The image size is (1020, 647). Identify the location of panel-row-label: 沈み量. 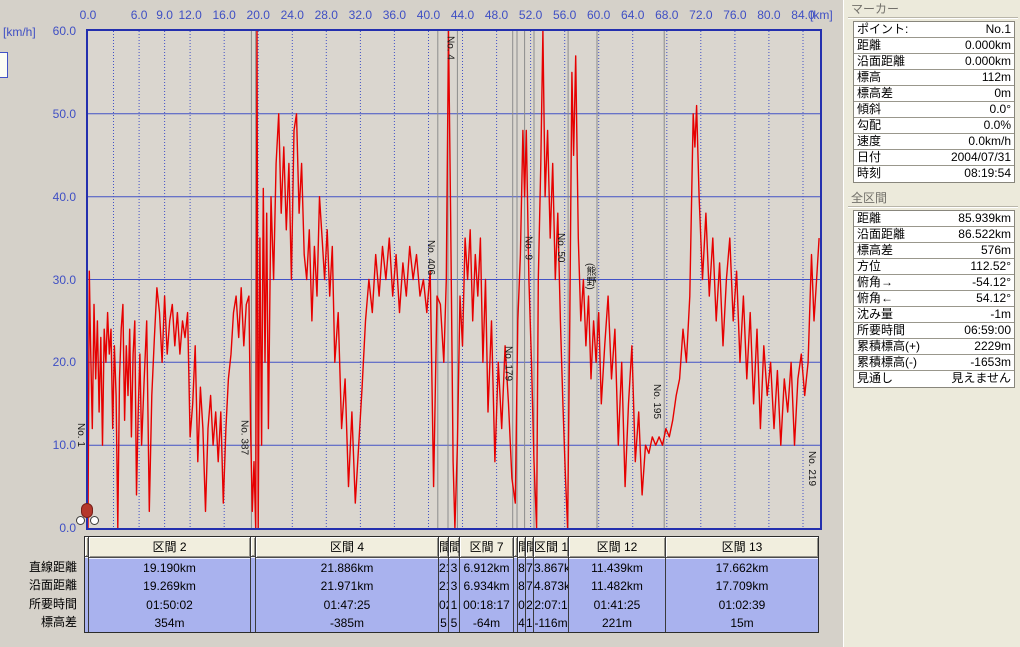
(875, 314).